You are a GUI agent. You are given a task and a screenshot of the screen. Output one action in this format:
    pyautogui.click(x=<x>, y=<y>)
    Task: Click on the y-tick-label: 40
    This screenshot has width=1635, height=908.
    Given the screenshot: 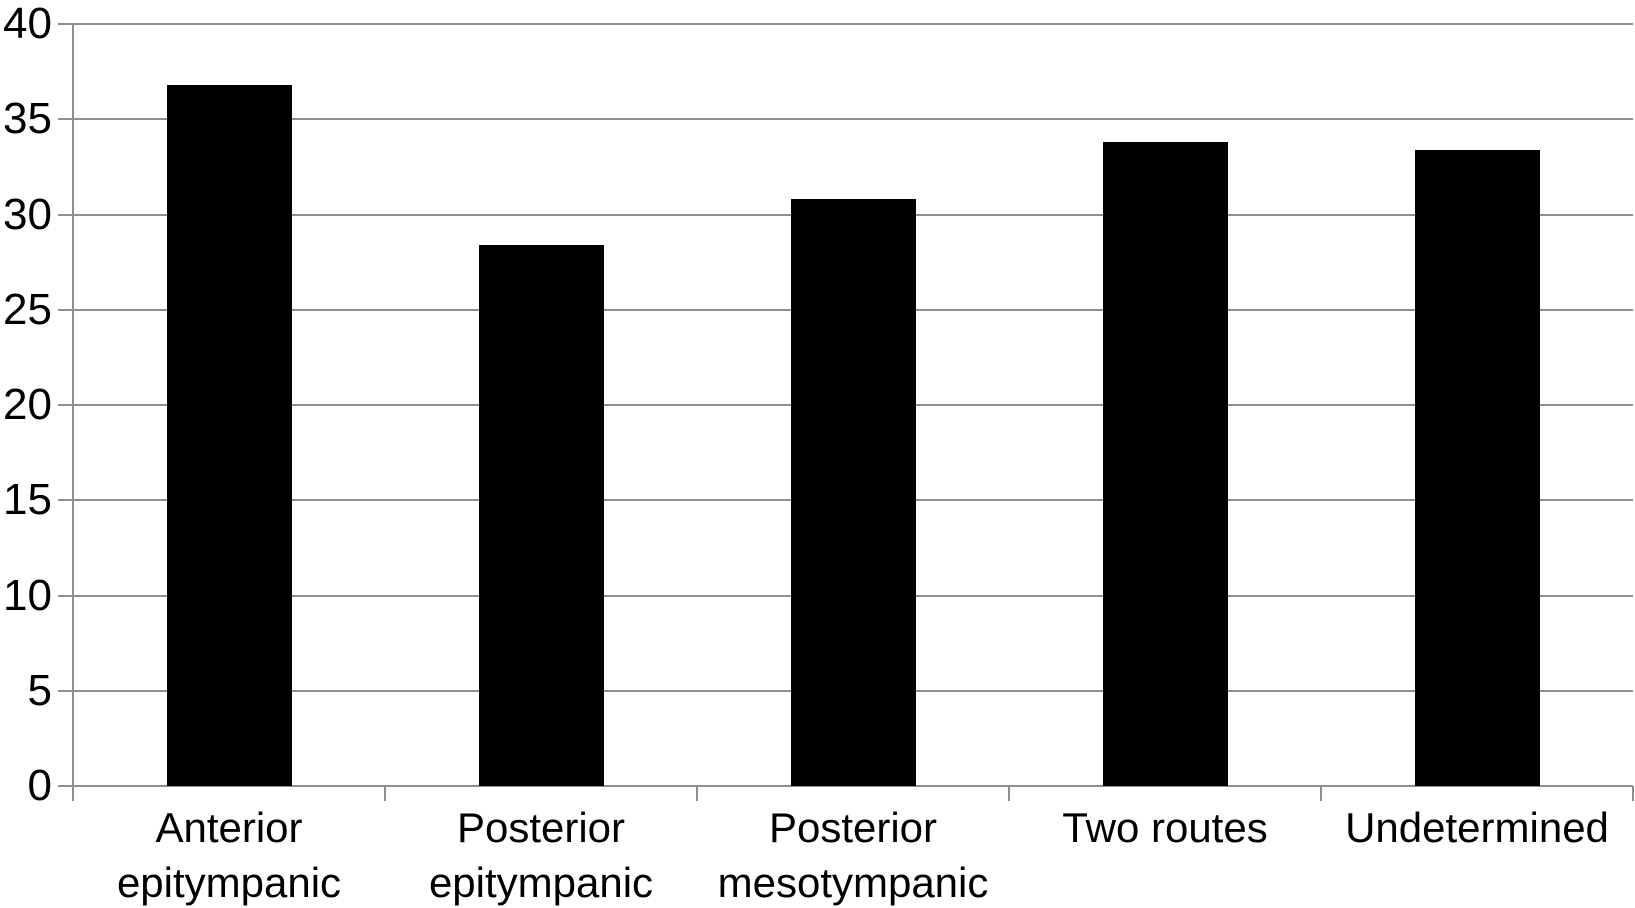 What is the action you would take?
    pyautogui.click(x=27, y=24)
    